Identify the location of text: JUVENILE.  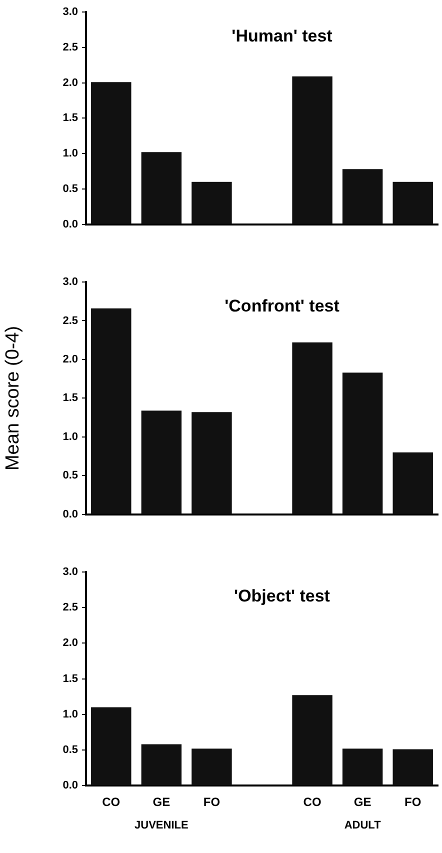
(161, 826).